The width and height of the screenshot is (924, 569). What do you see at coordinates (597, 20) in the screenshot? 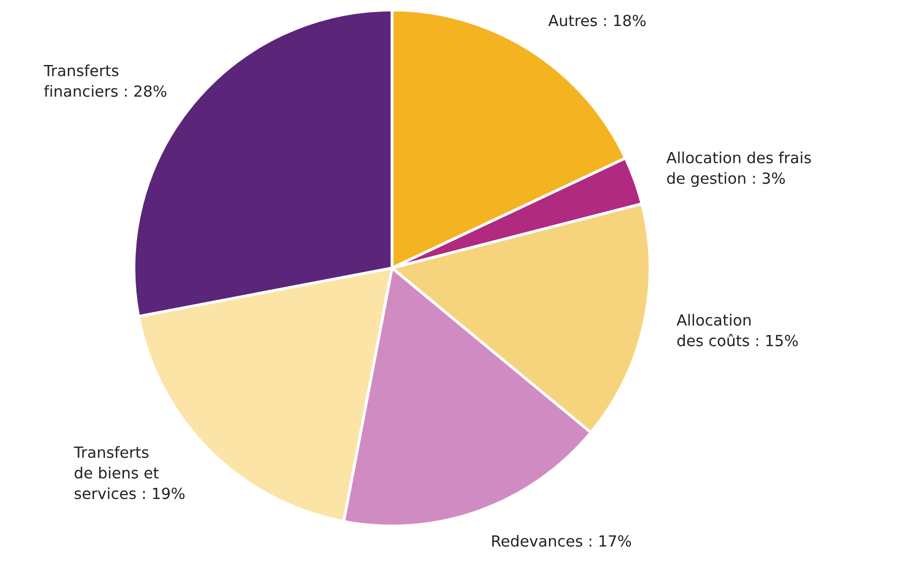
I see `slice-label: Autres : 18%` at bounding box center [597, 20].